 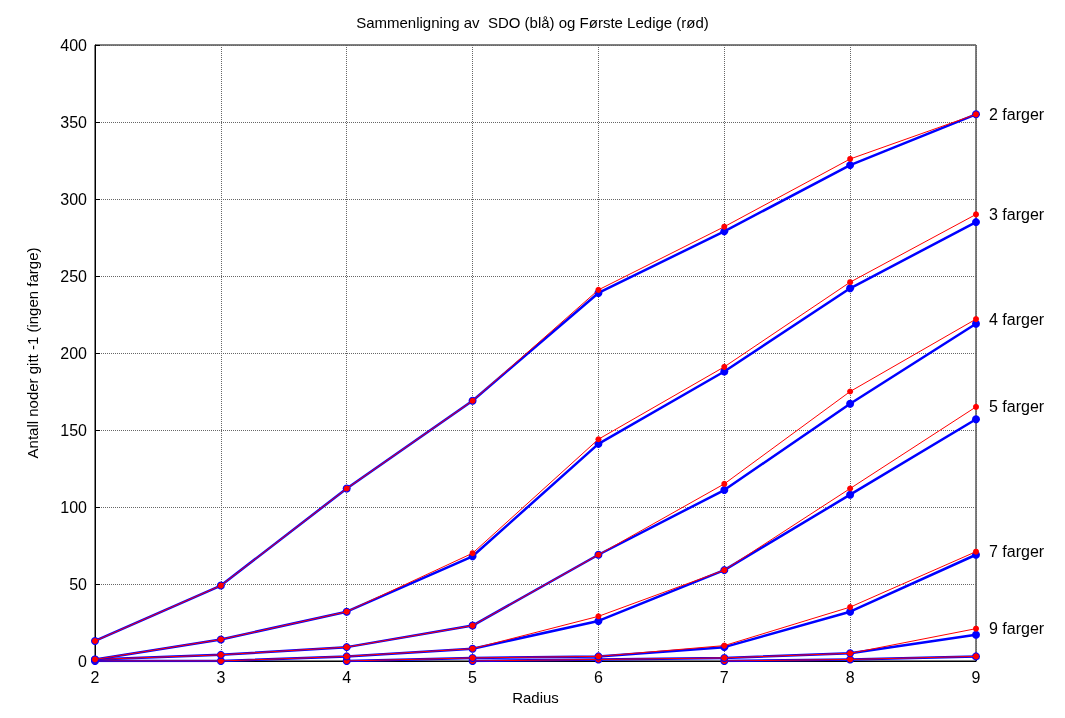 What do you see at coordinates (535, 697) in the screenshot?
I see `x-axis-title: Radius` at bounding box center [535, 697].